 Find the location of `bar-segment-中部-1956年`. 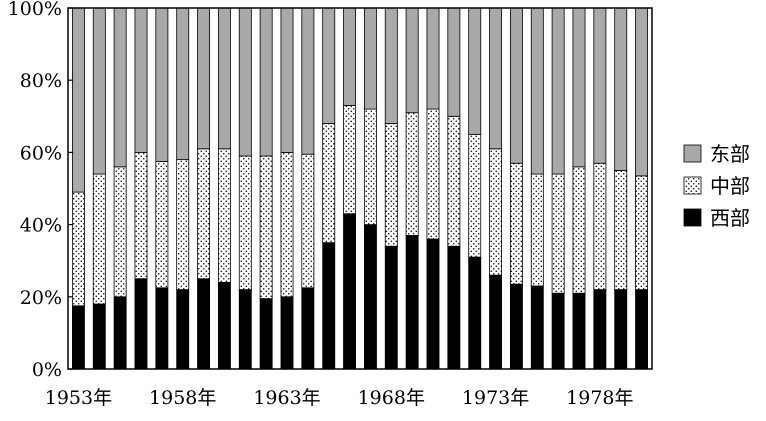

bar-segment-中部-1956年 is located at coordinates (141, 215).